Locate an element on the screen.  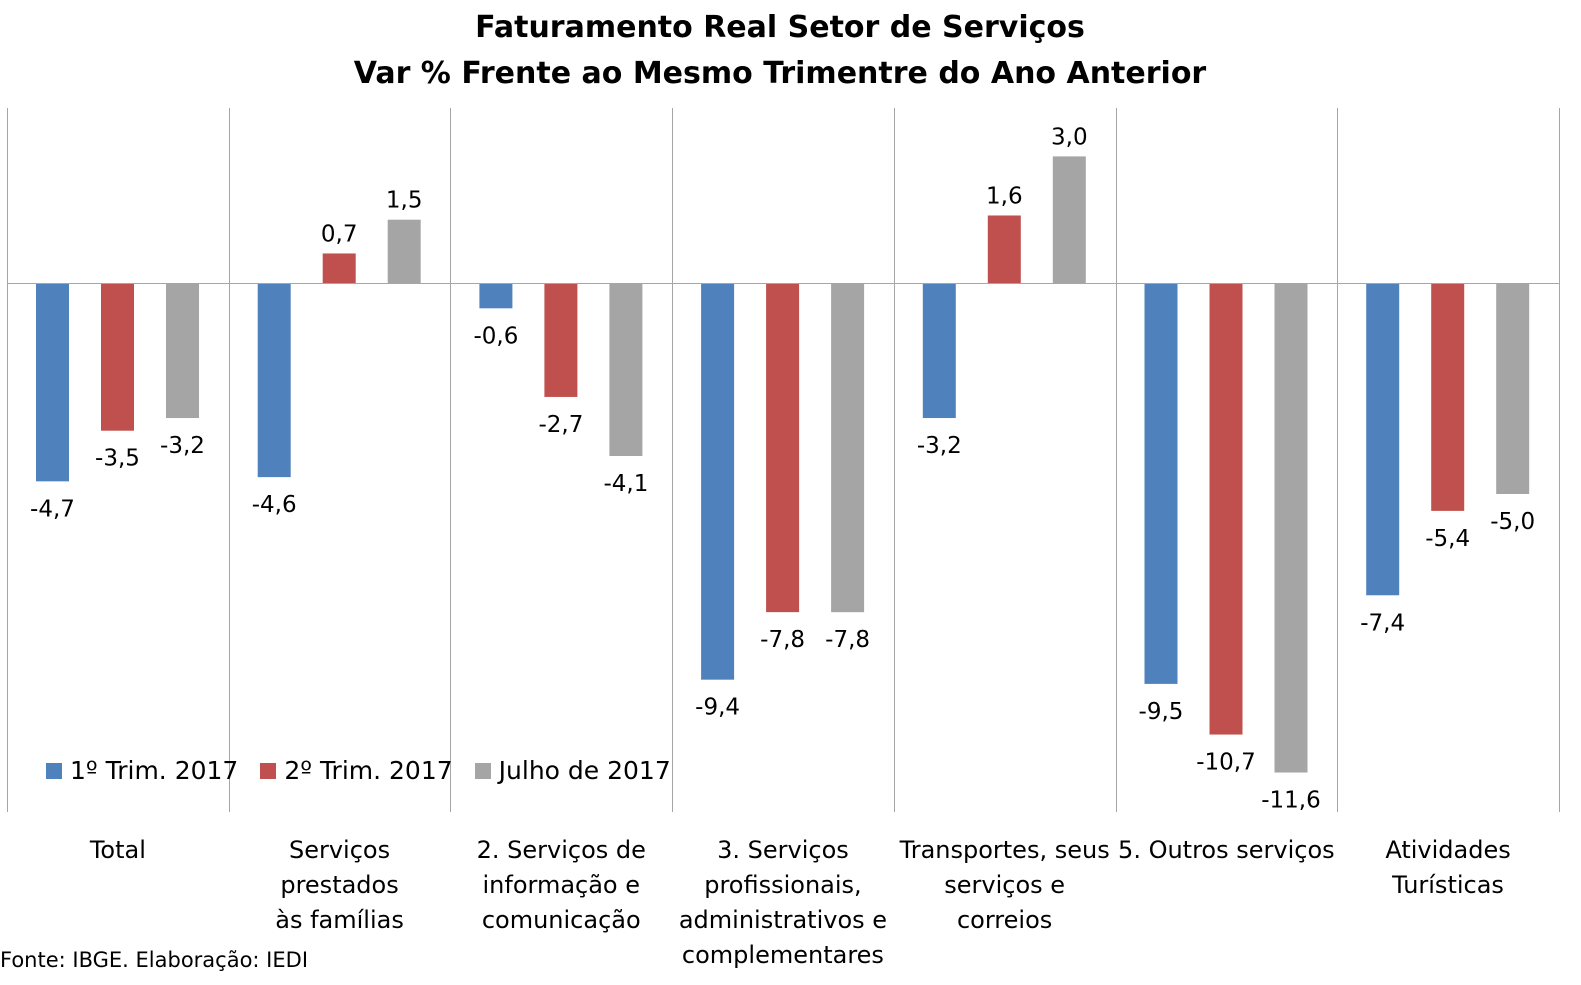
category-label-line: 3. Serviços is located at coordinates (783, 850).